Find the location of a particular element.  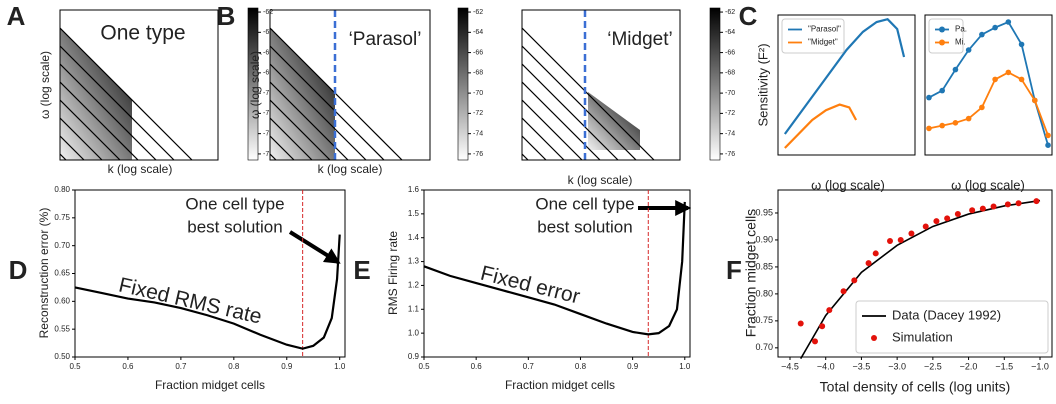

y-tick-label: 1.2 is located at coordinates (414, 285).